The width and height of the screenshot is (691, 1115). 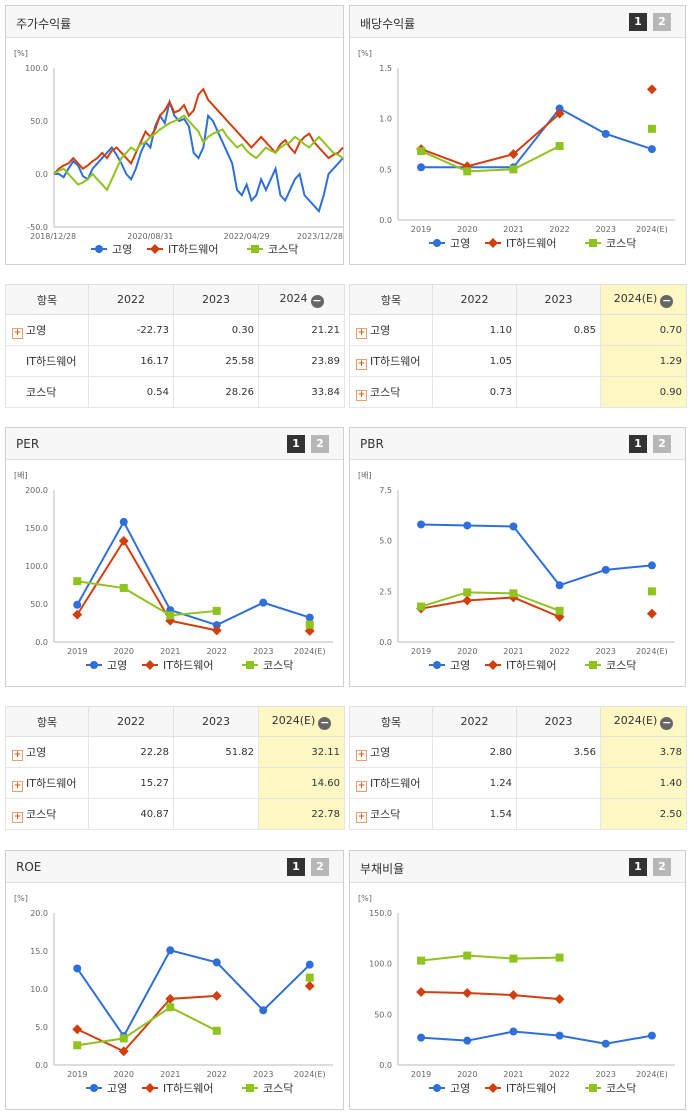 What do you see at coordinates (559, 229) in the screenshot?
I see `x-tick-label: 2022` at bounding box center [559, 229].